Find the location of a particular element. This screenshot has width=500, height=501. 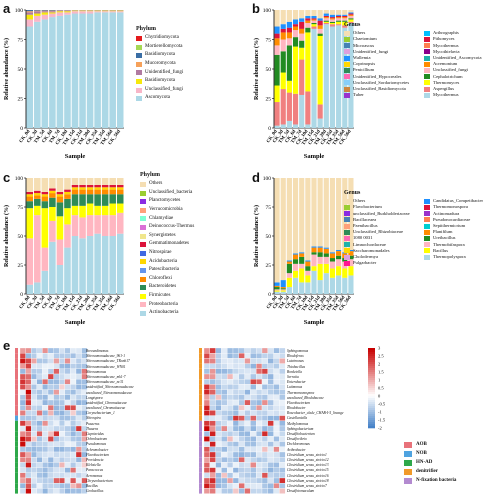

heatmap-row-label: Enterobacter is located at coordinates (296, 382).